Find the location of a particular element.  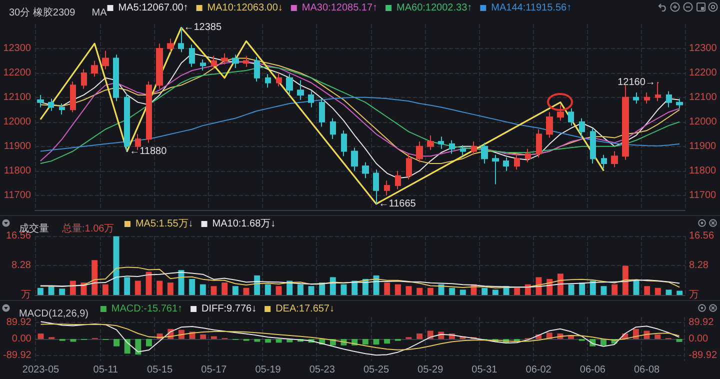

chart-title: MACD(12,26,9) is located at coordinates (53, 314).